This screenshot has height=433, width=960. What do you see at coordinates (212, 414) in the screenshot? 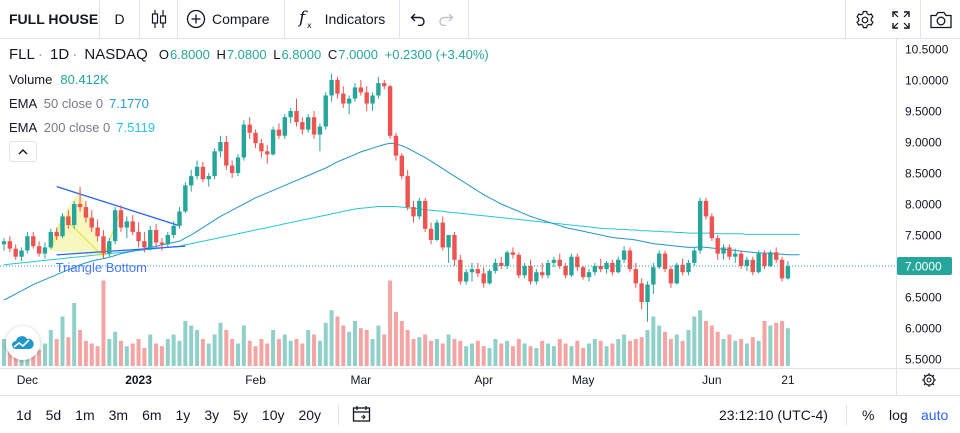
I see `range-3y: 3y` at bounding box center [212, 414].